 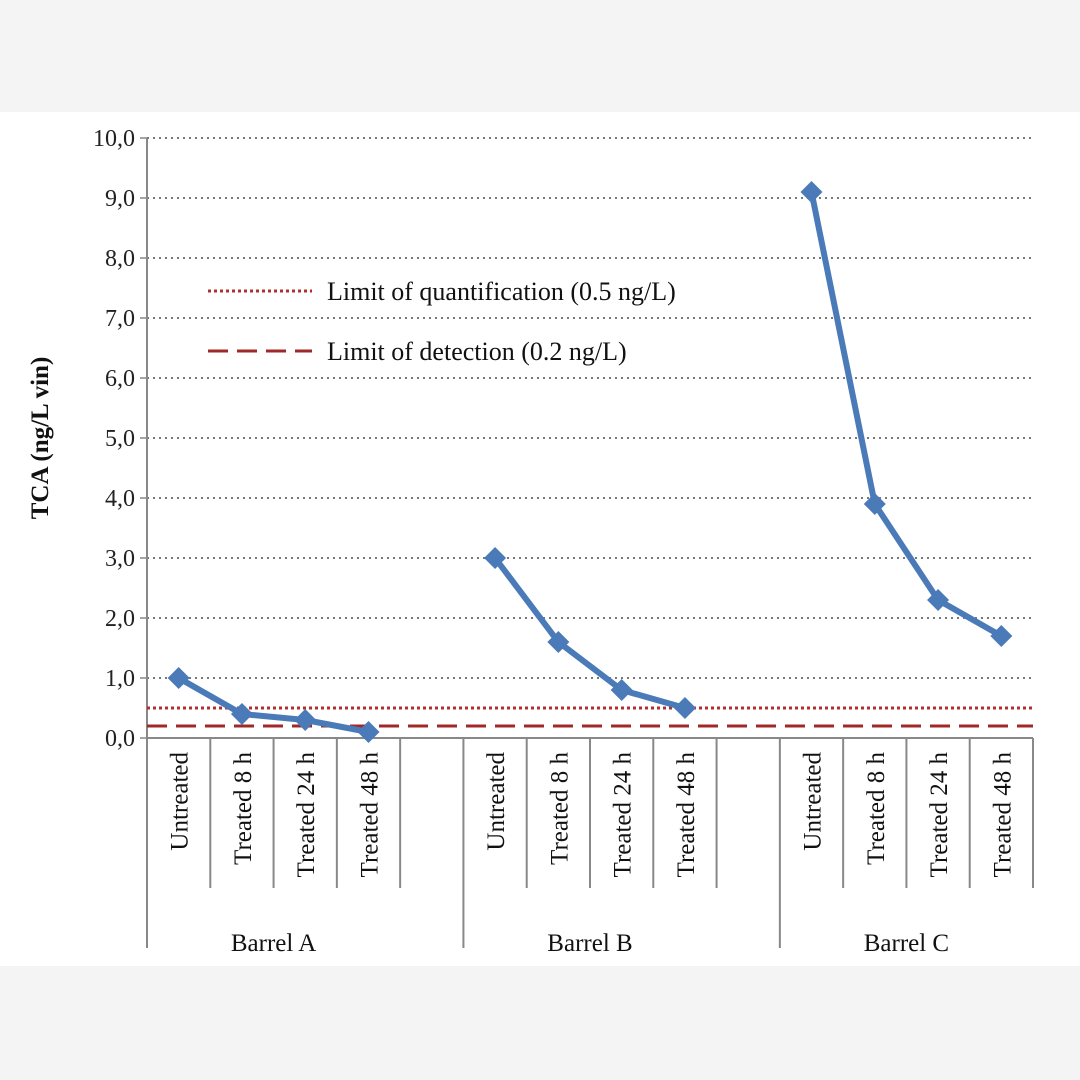 What do you see at coordinates (120, 319) in the screenshot?
I see `y-tick-label: 7,0` at bounding box center [120, 319].